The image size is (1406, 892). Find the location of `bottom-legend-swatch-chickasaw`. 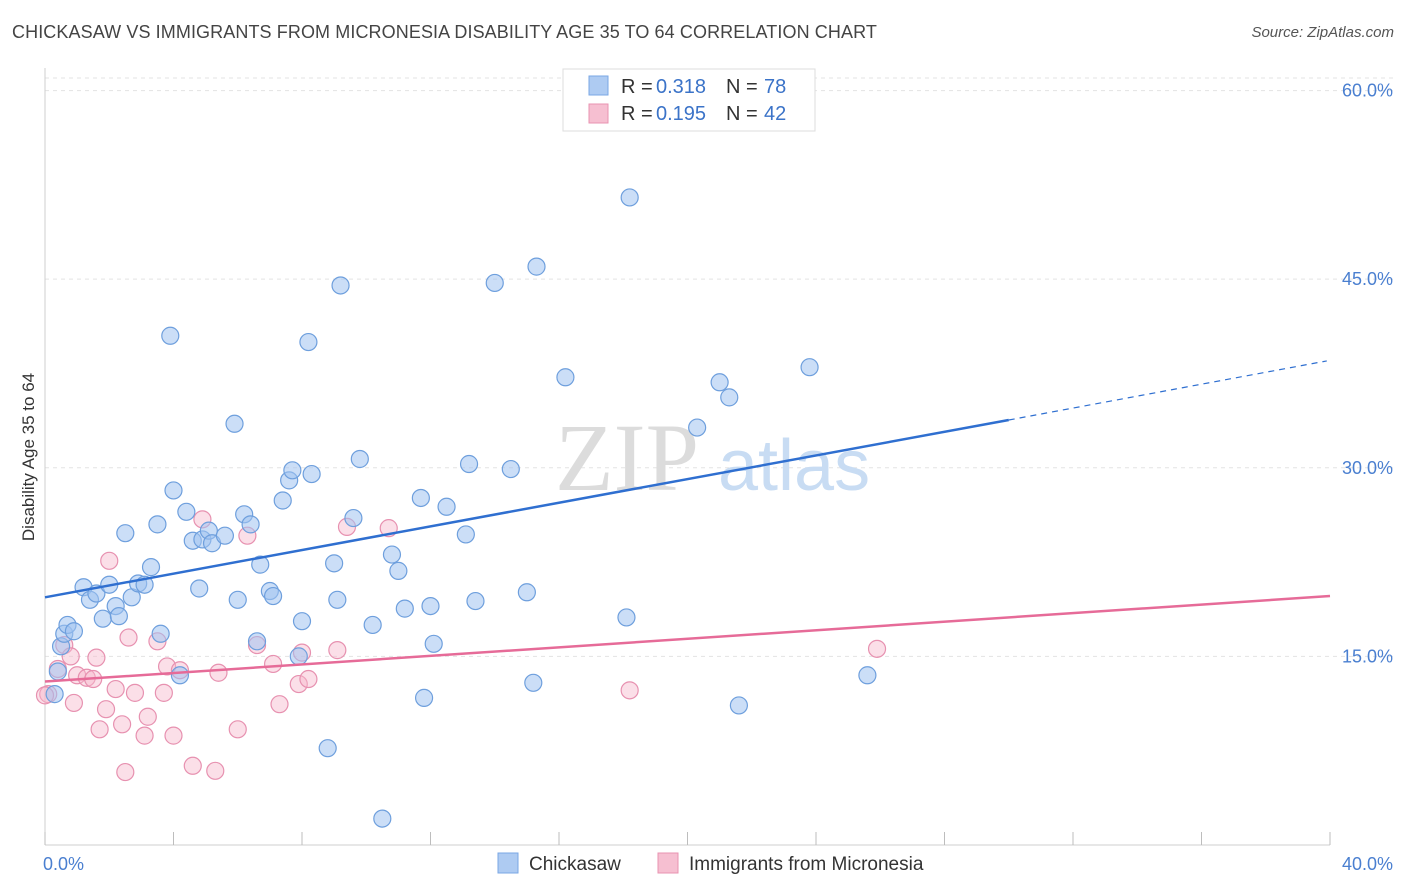

bottom-legend-swatch-chickasaw is located at coordinates (508, 863).